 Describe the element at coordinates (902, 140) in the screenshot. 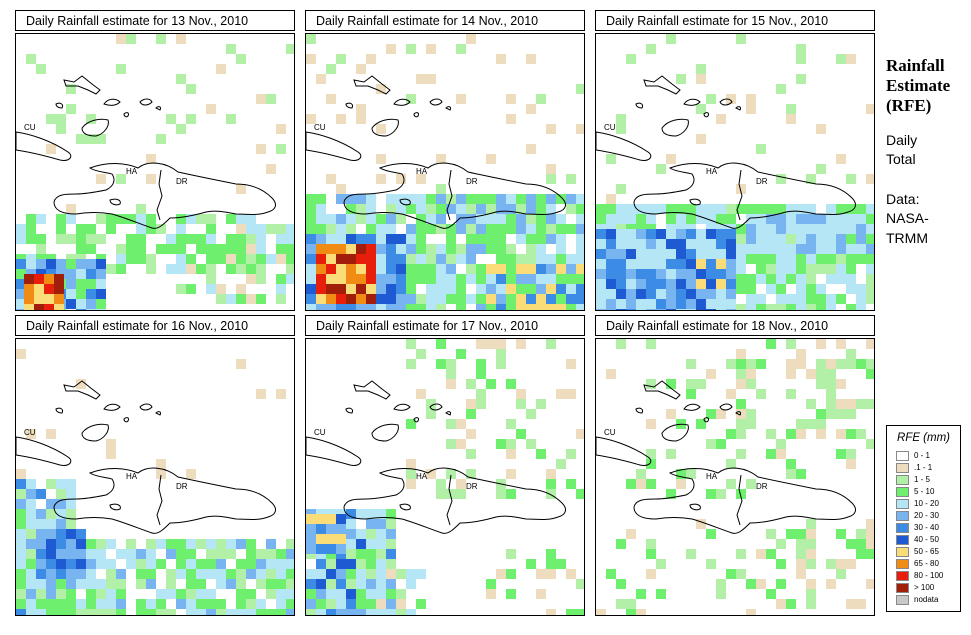

I see `period-line-1: Daily` at that location.